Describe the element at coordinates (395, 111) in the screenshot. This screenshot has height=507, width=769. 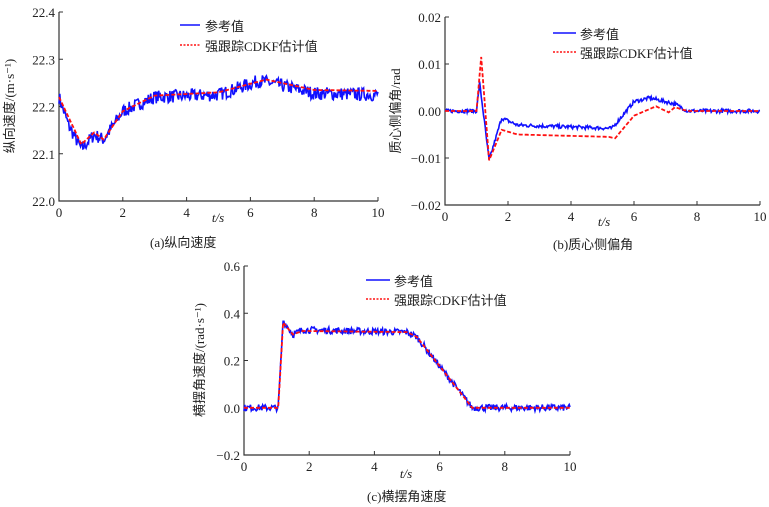
I see `y-axis-label: 质心侧偏角/rad` at that location.